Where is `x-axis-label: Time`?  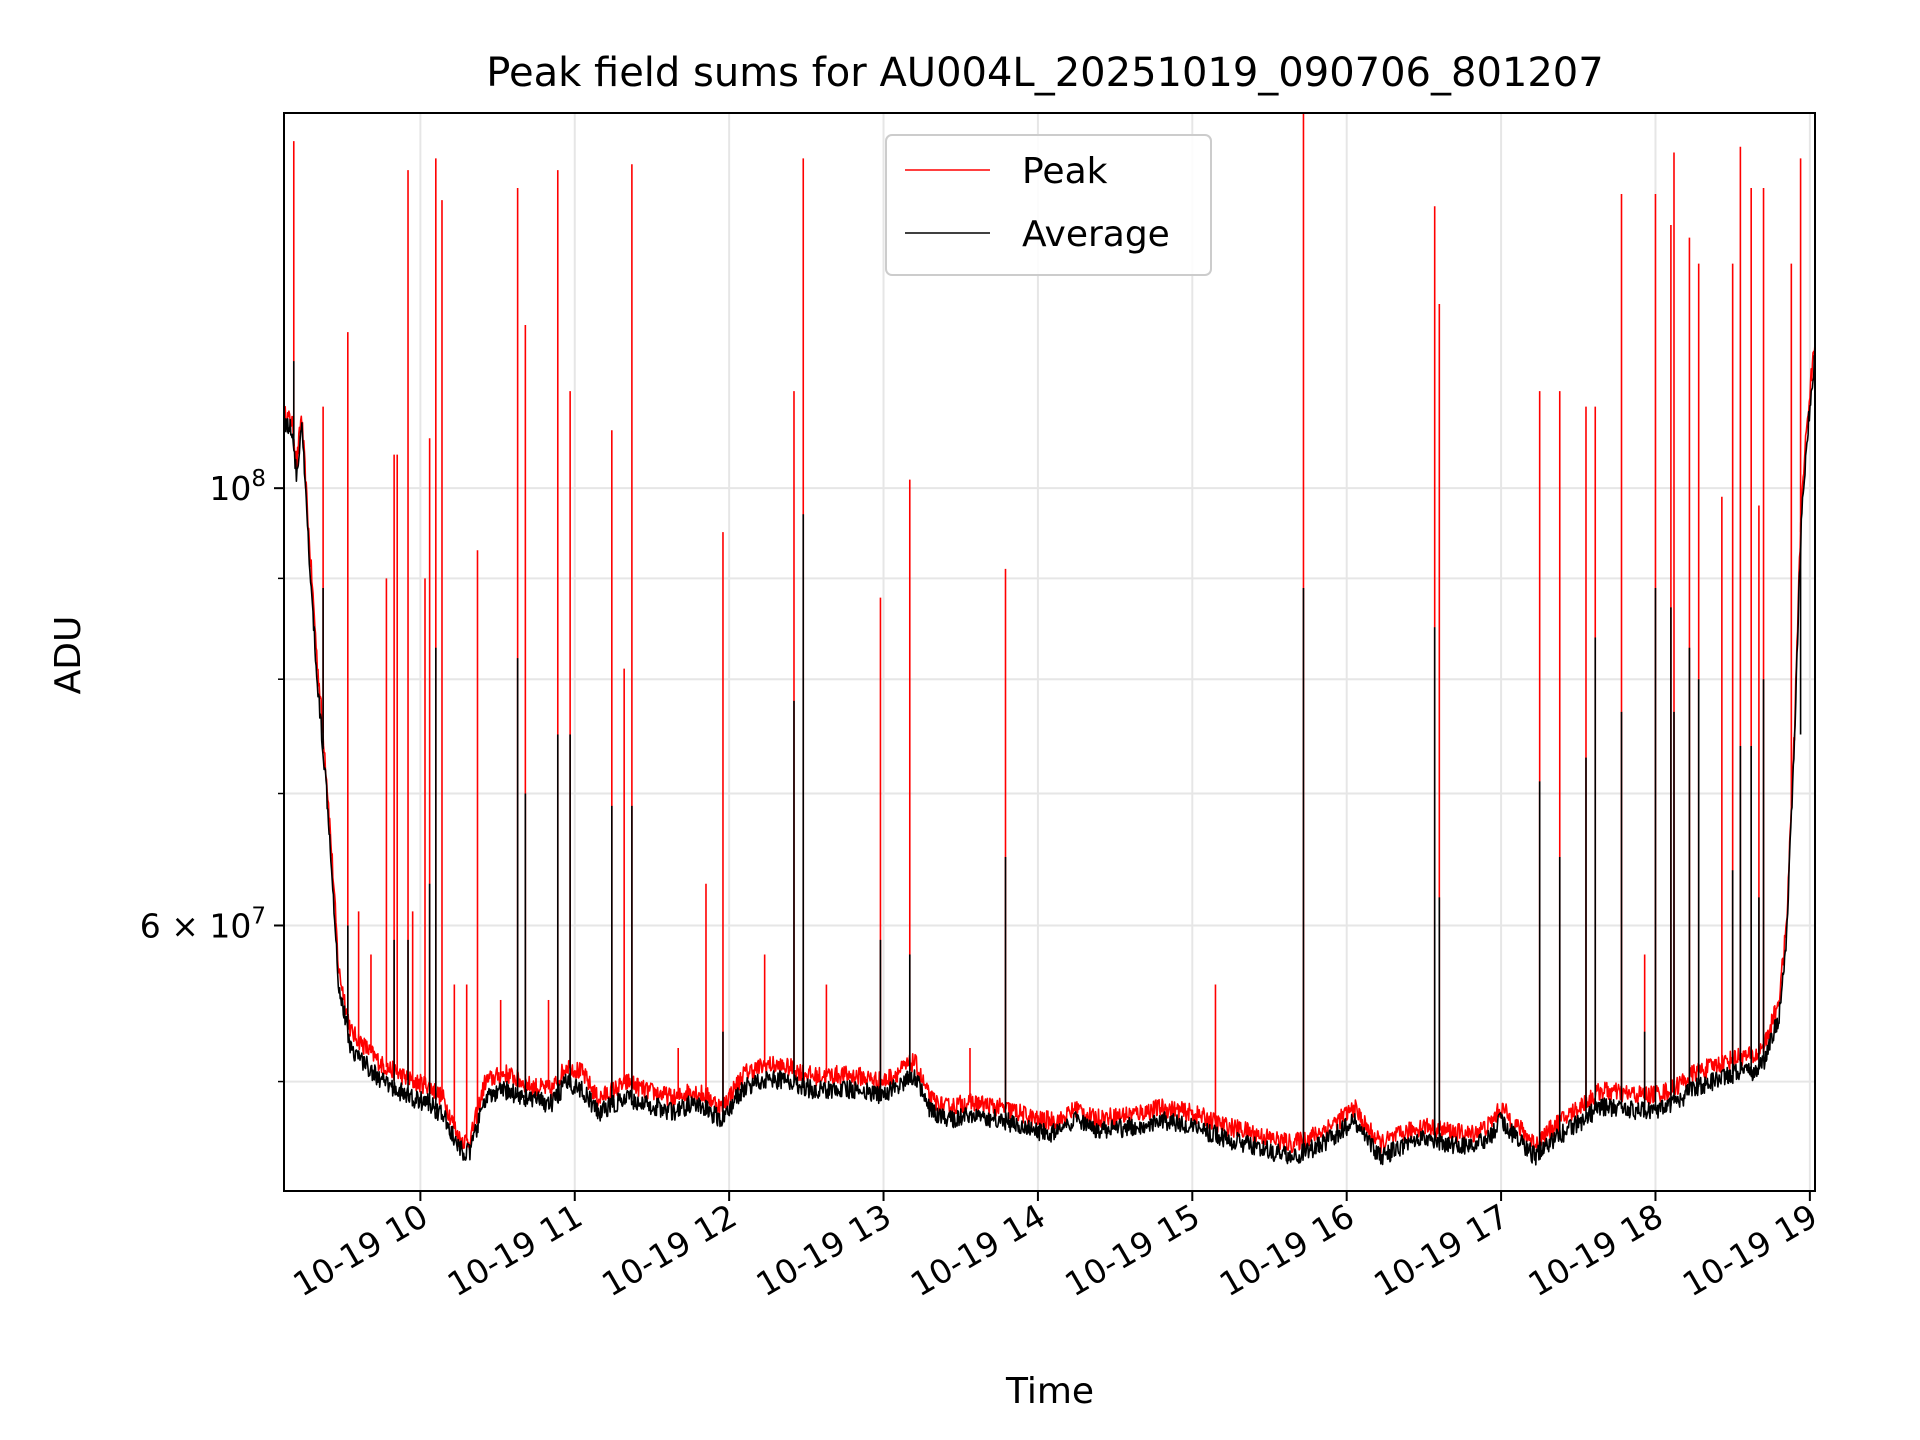
x-axis-label: Time is located at coordinates (1049, 1391).